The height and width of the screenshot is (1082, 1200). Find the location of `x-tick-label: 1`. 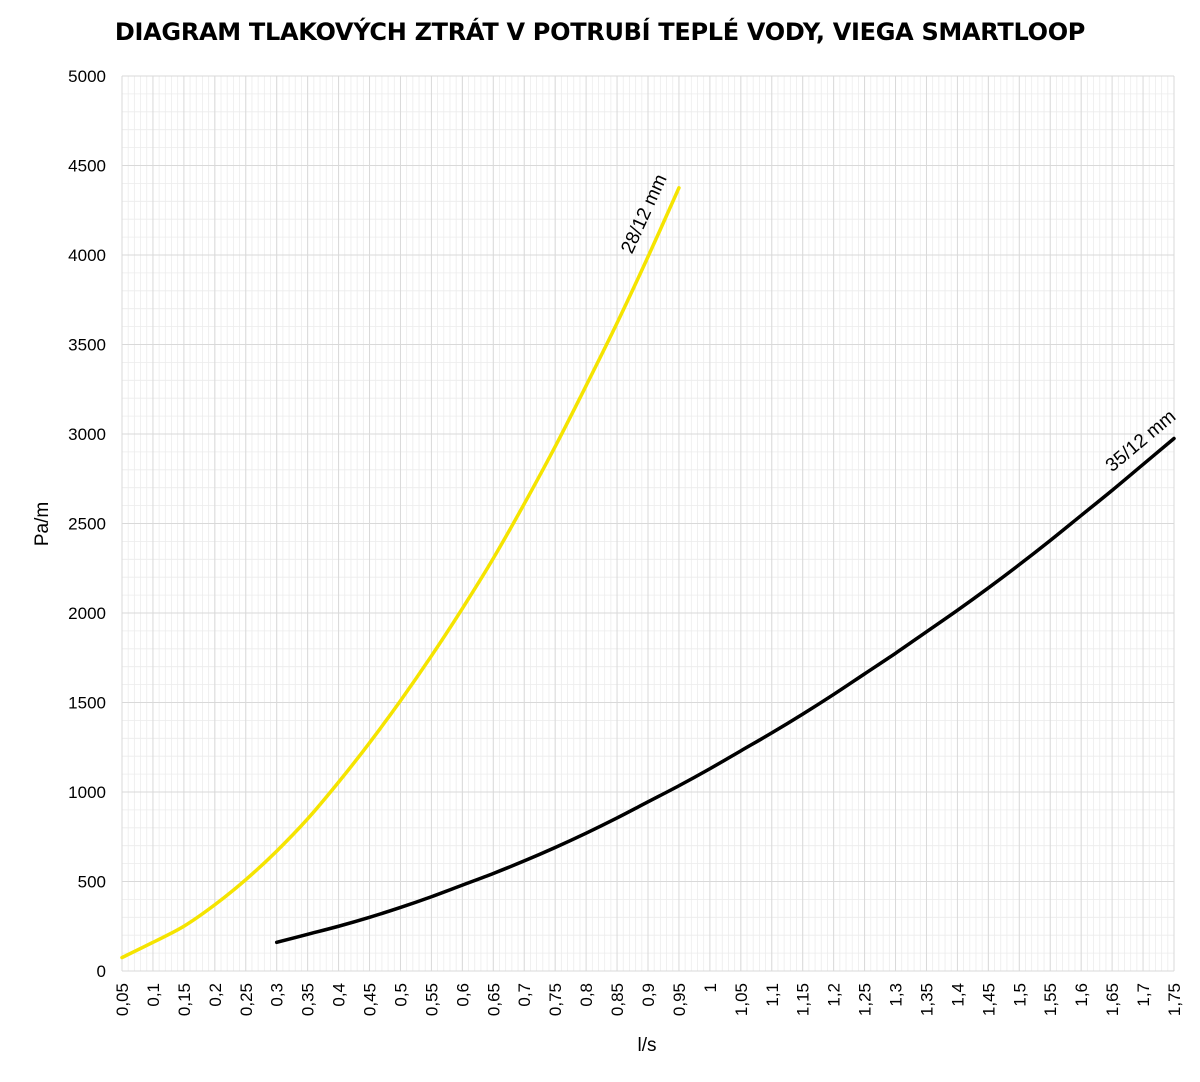

x-tick-label: 1 is located at coordinates (710, 987).